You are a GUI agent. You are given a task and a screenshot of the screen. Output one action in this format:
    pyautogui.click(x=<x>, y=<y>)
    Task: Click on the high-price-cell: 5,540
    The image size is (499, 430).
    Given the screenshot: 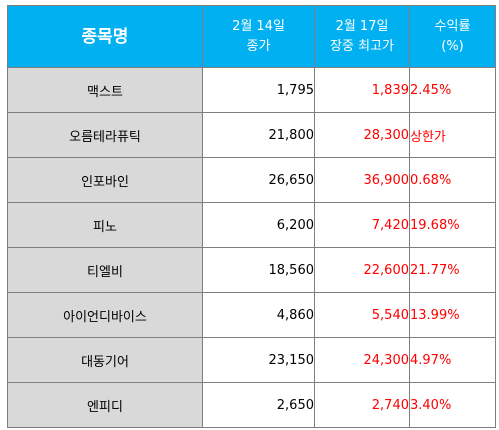 What is the action you would take?
    pyautogui.click(x=362, y=315)
    